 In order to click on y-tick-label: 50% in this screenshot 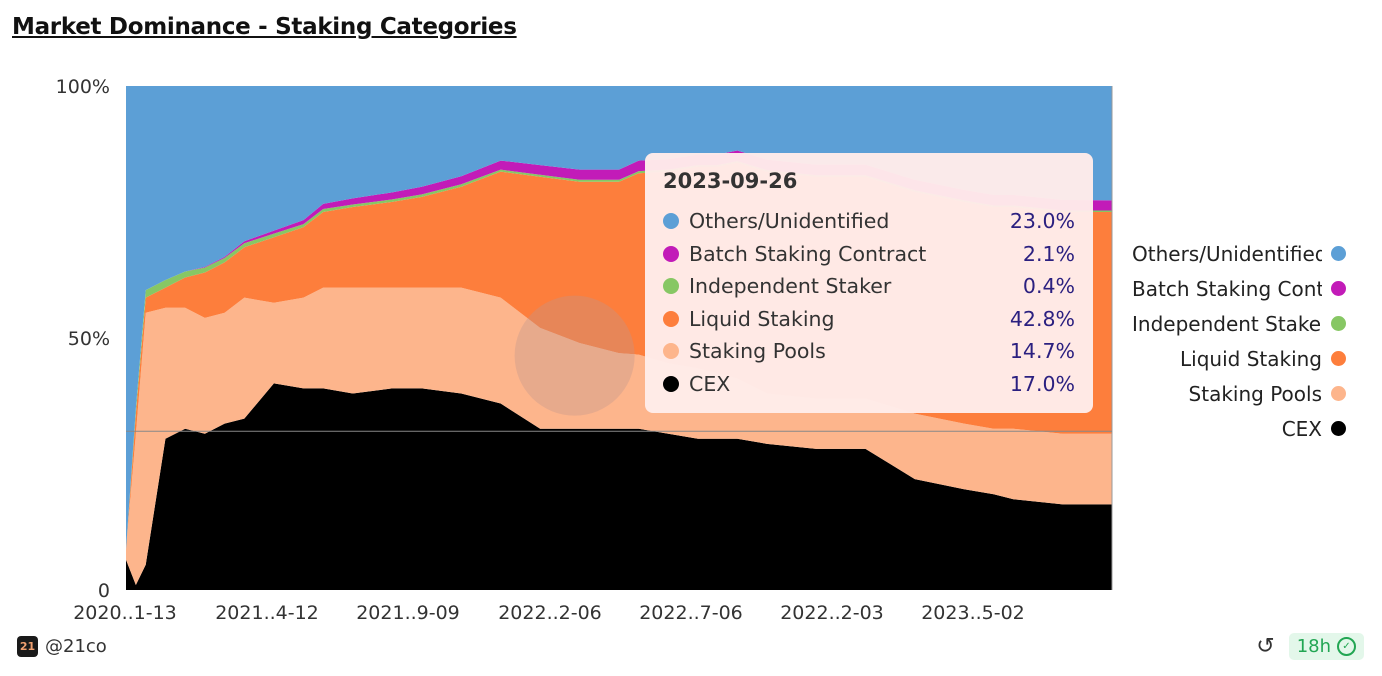, I will do `click(89, 339)`.